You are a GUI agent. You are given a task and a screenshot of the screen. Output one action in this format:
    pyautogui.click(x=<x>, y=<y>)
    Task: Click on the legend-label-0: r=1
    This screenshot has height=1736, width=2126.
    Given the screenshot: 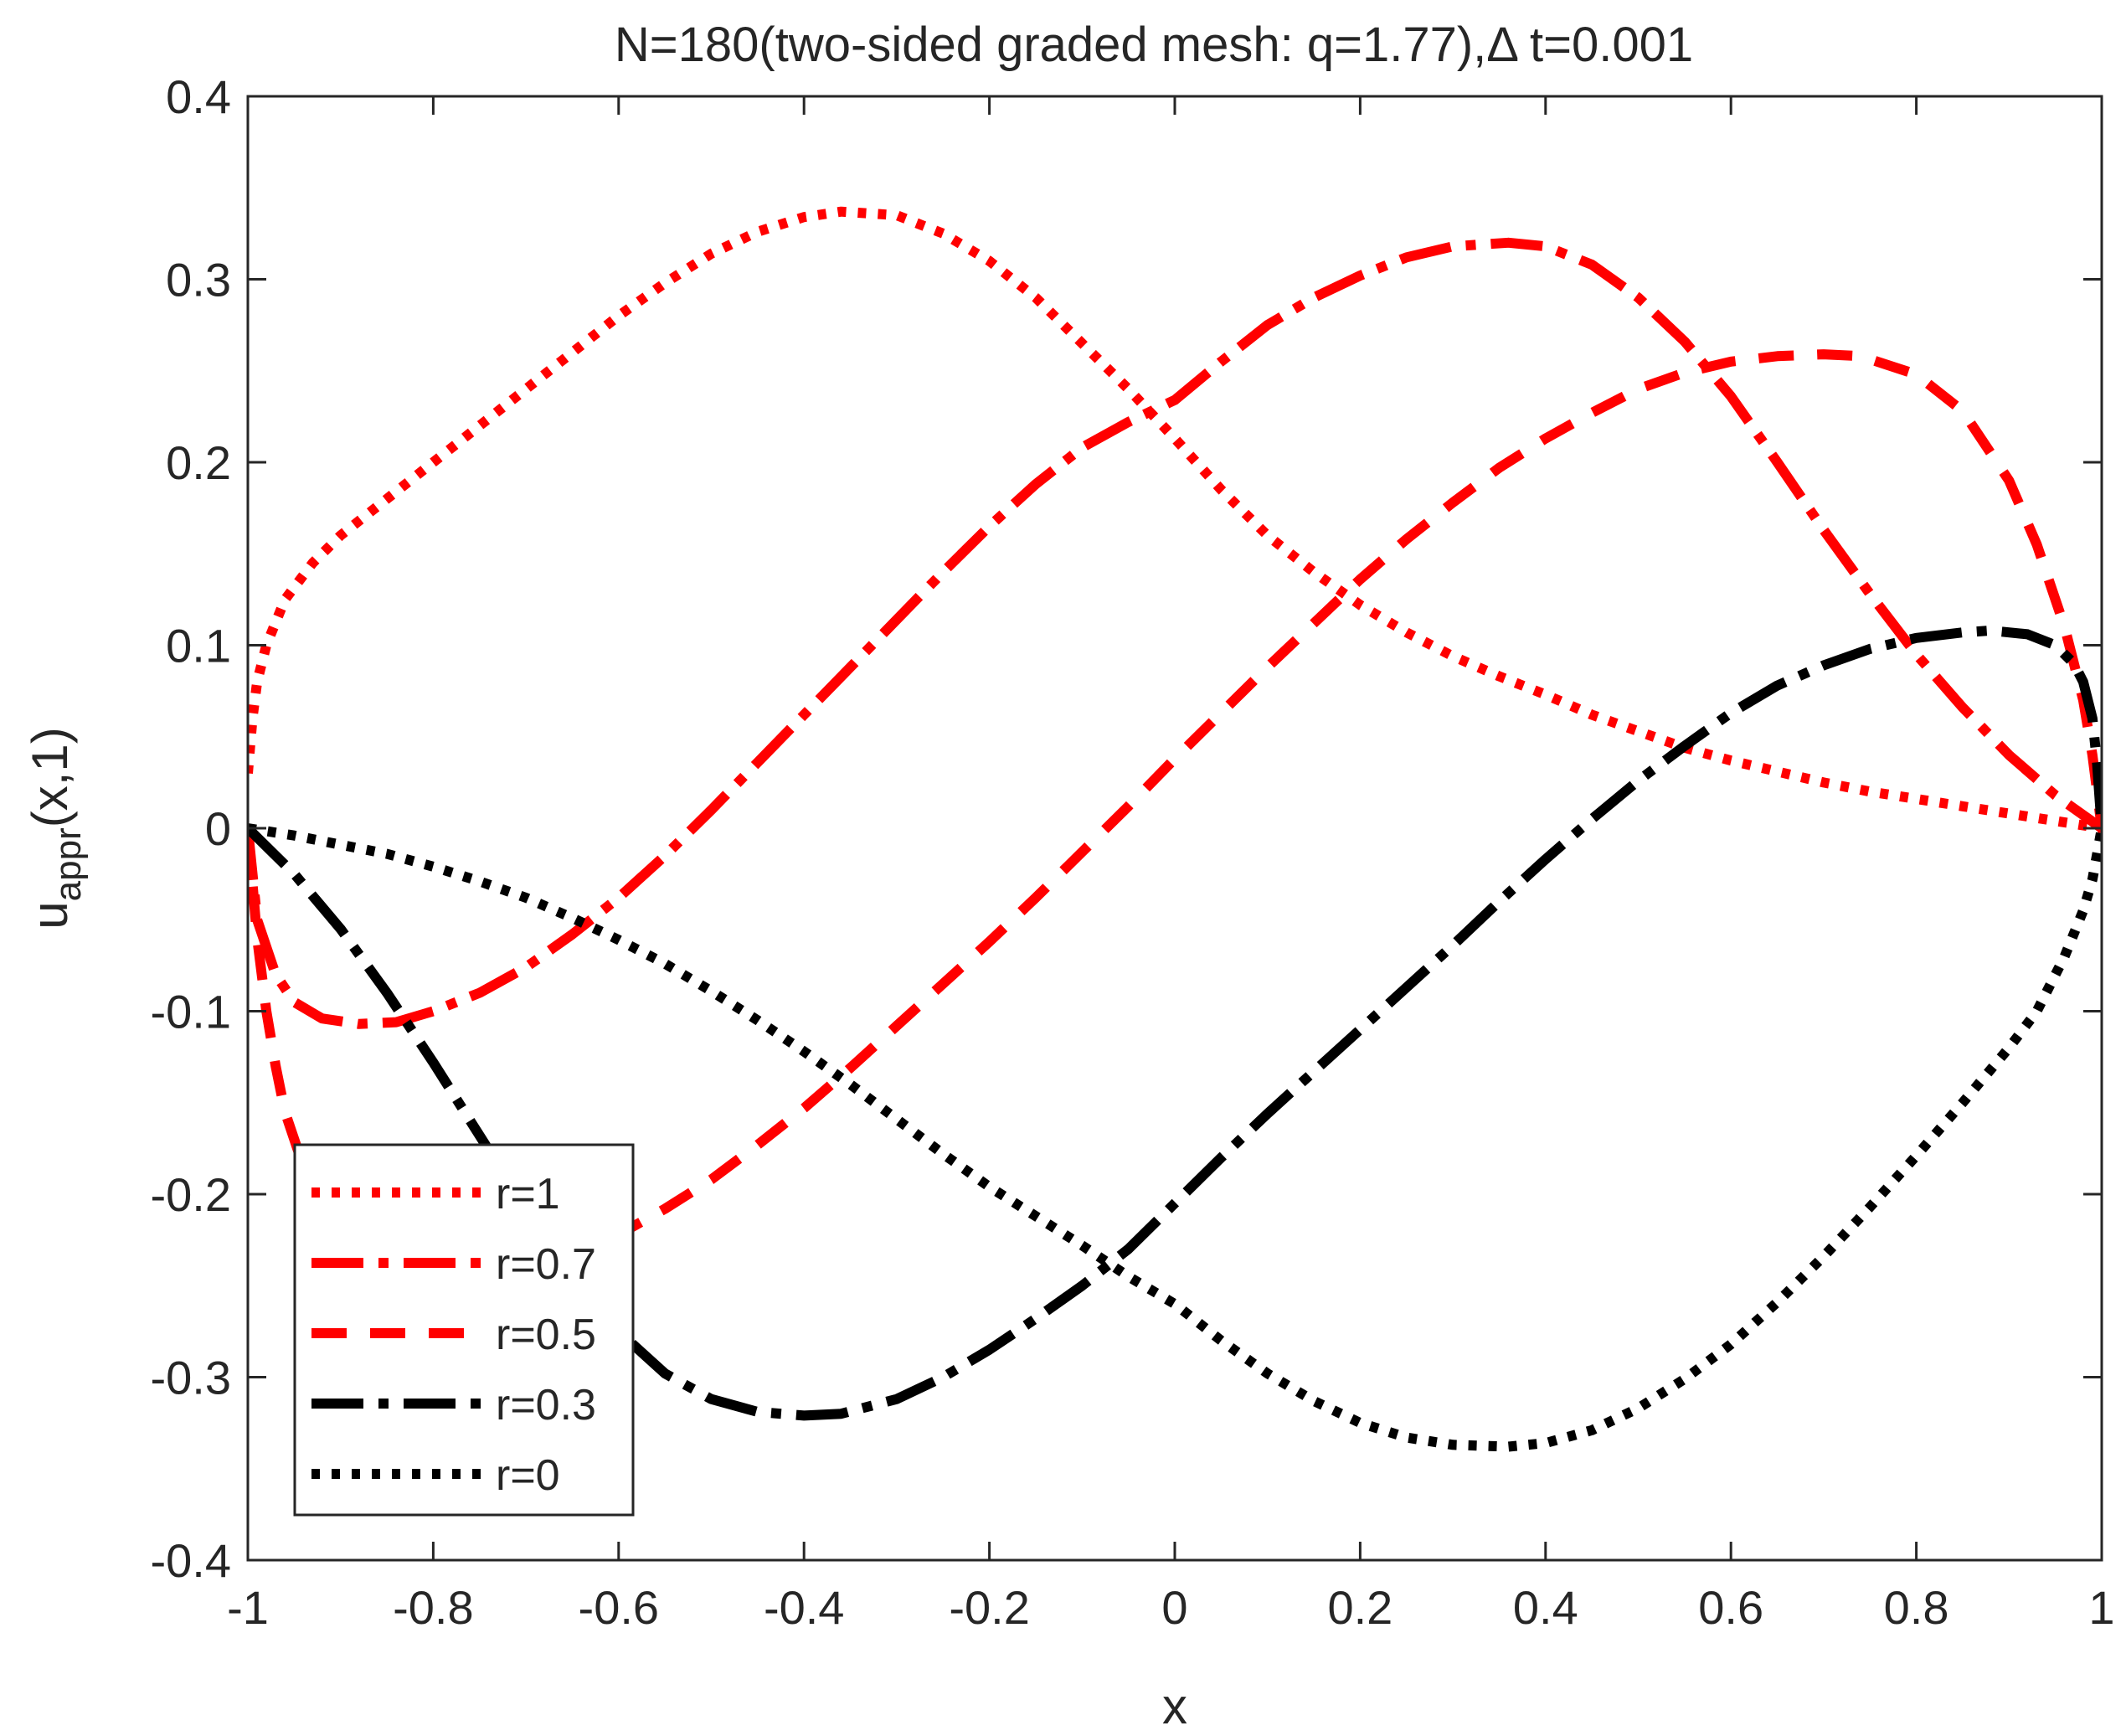 What is the action you would take?
    pyautogui.click(x=528, y=1194)
    